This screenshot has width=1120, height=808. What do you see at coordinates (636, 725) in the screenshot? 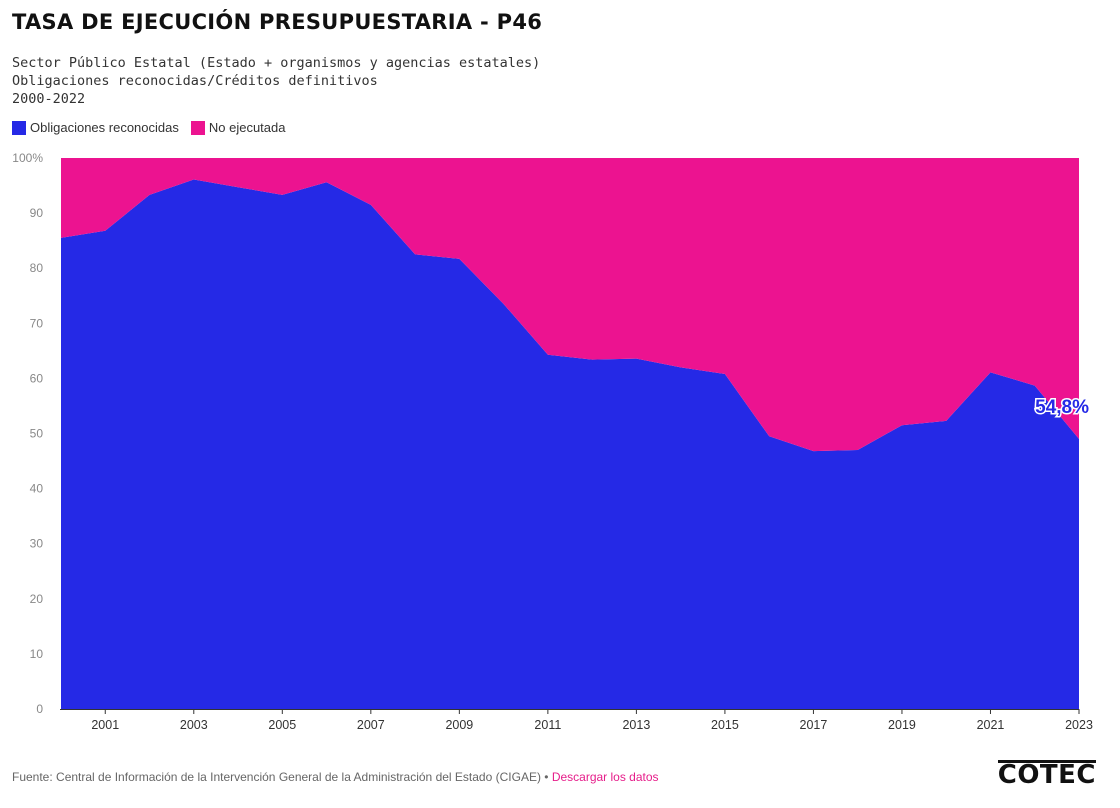
I see `x-tick-label: 2013` at bounding box center [636, 725].